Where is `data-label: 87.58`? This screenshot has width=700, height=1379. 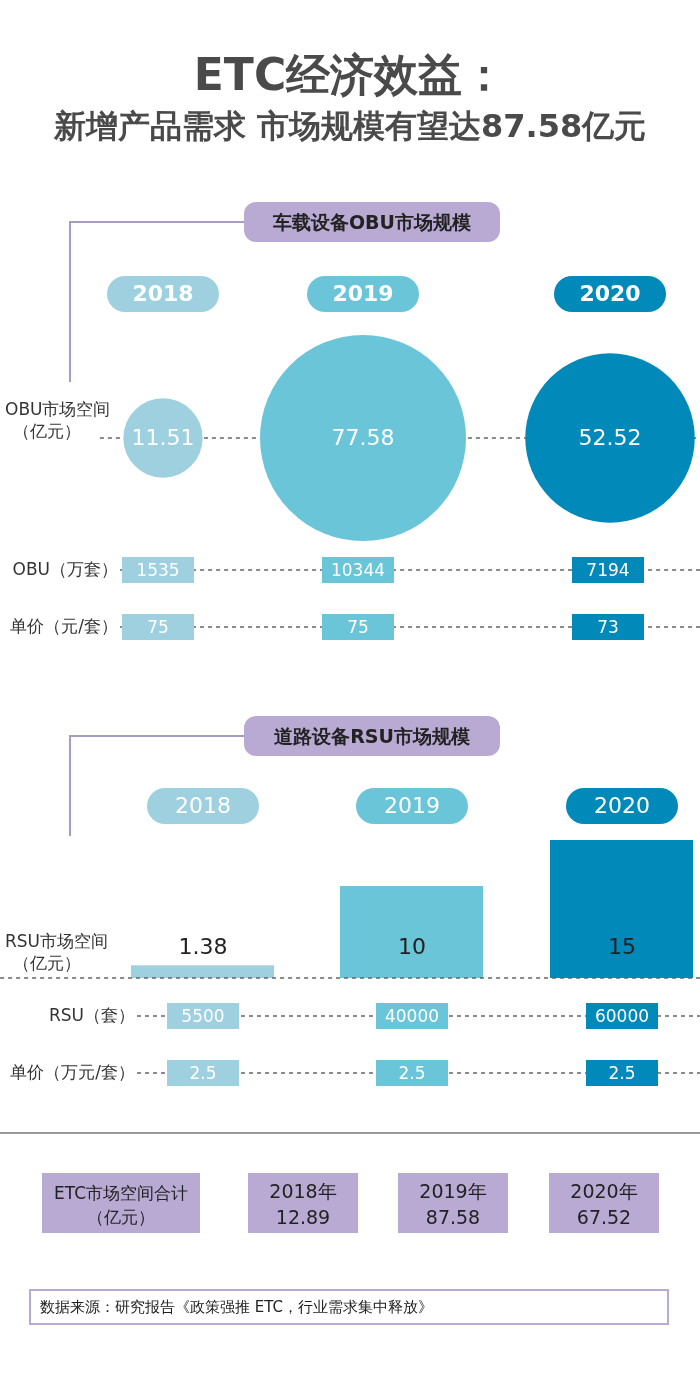
data-label: 87.58 is located at coordinates (453, 1216).